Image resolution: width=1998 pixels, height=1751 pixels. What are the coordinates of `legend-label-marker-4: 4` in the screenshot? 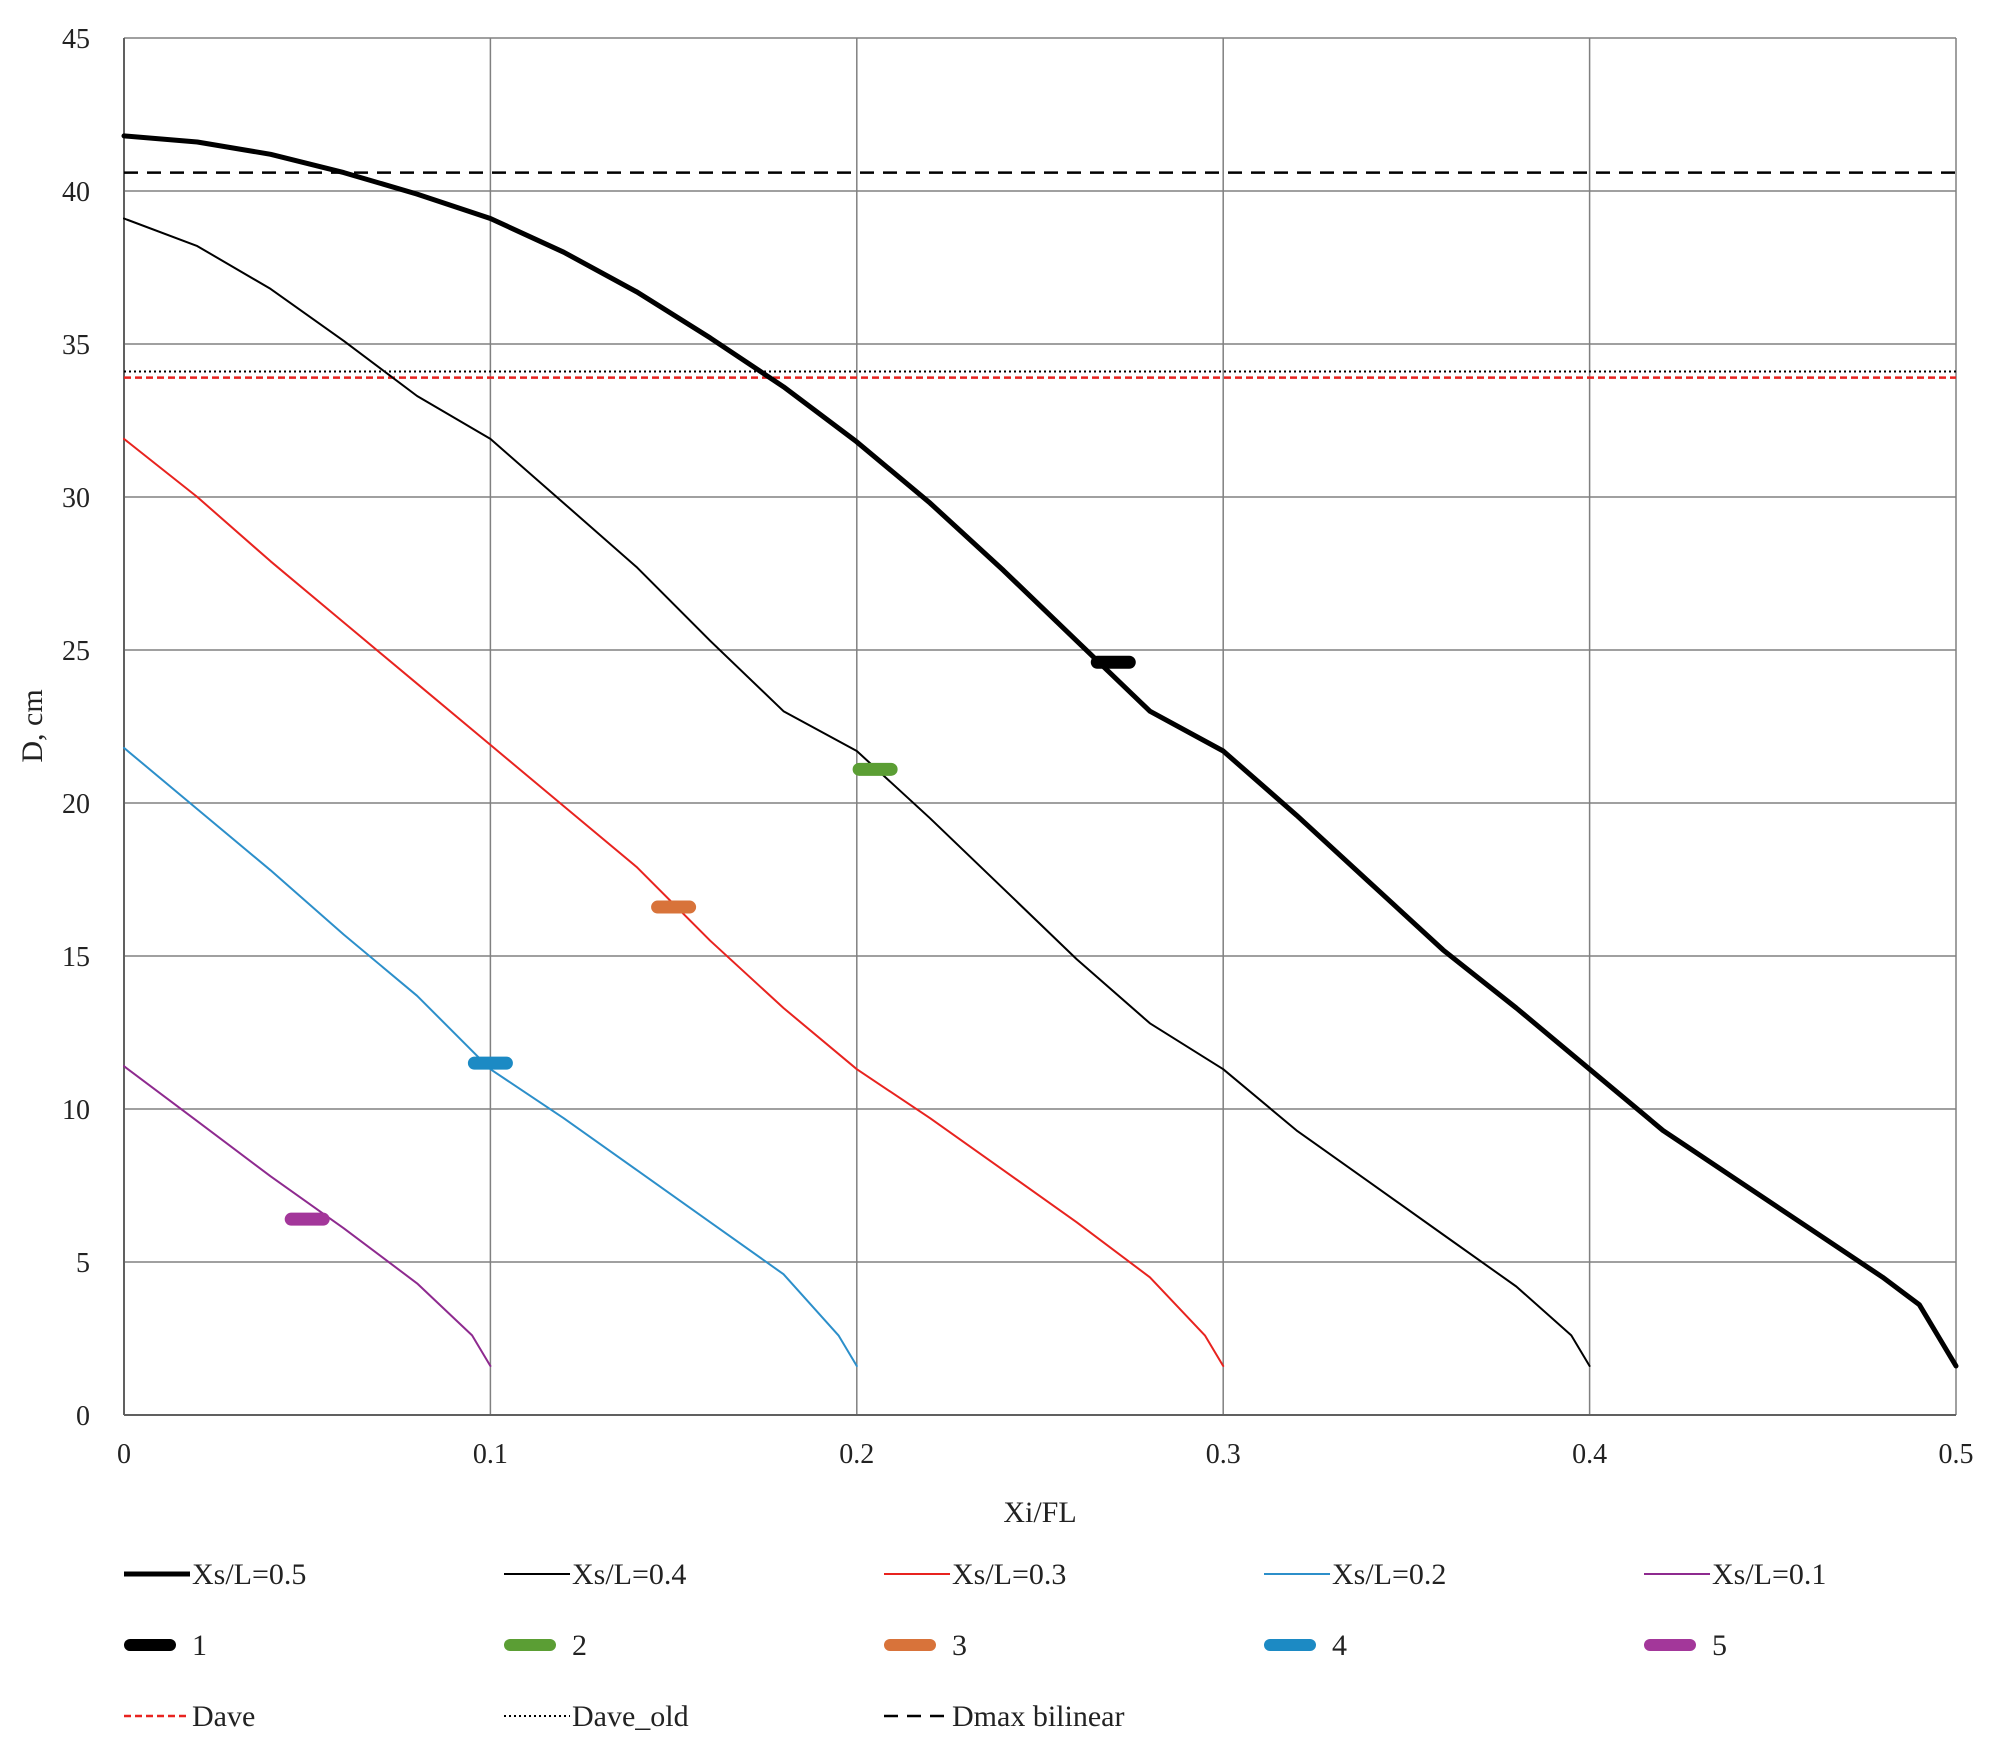 It's located at (1339, 1645).